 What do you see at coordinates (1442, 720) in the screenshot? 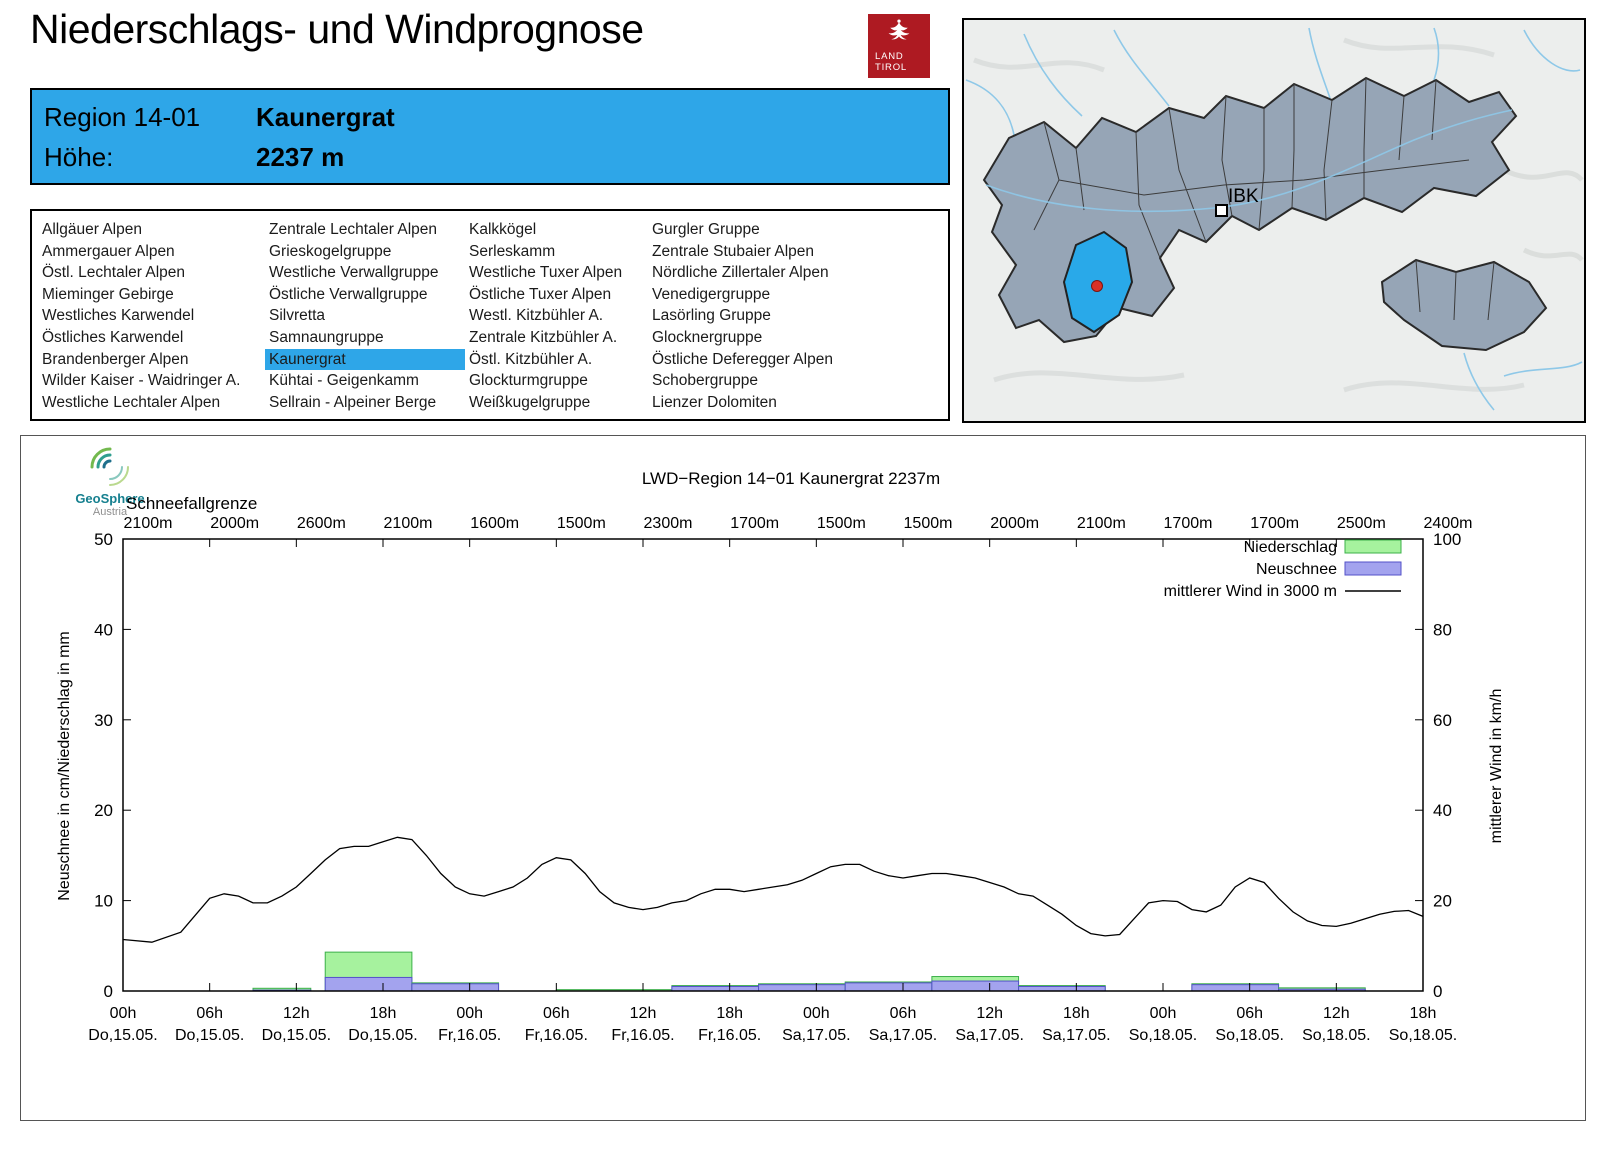
I see `right-axis-tick: 60` at bounding box center [1442, 720].